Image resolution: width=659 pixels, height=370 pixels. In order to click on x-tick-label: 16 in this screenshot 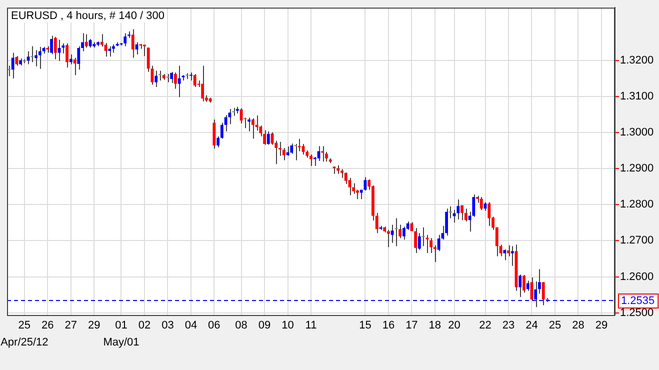, I will do `click(388, 326)`.